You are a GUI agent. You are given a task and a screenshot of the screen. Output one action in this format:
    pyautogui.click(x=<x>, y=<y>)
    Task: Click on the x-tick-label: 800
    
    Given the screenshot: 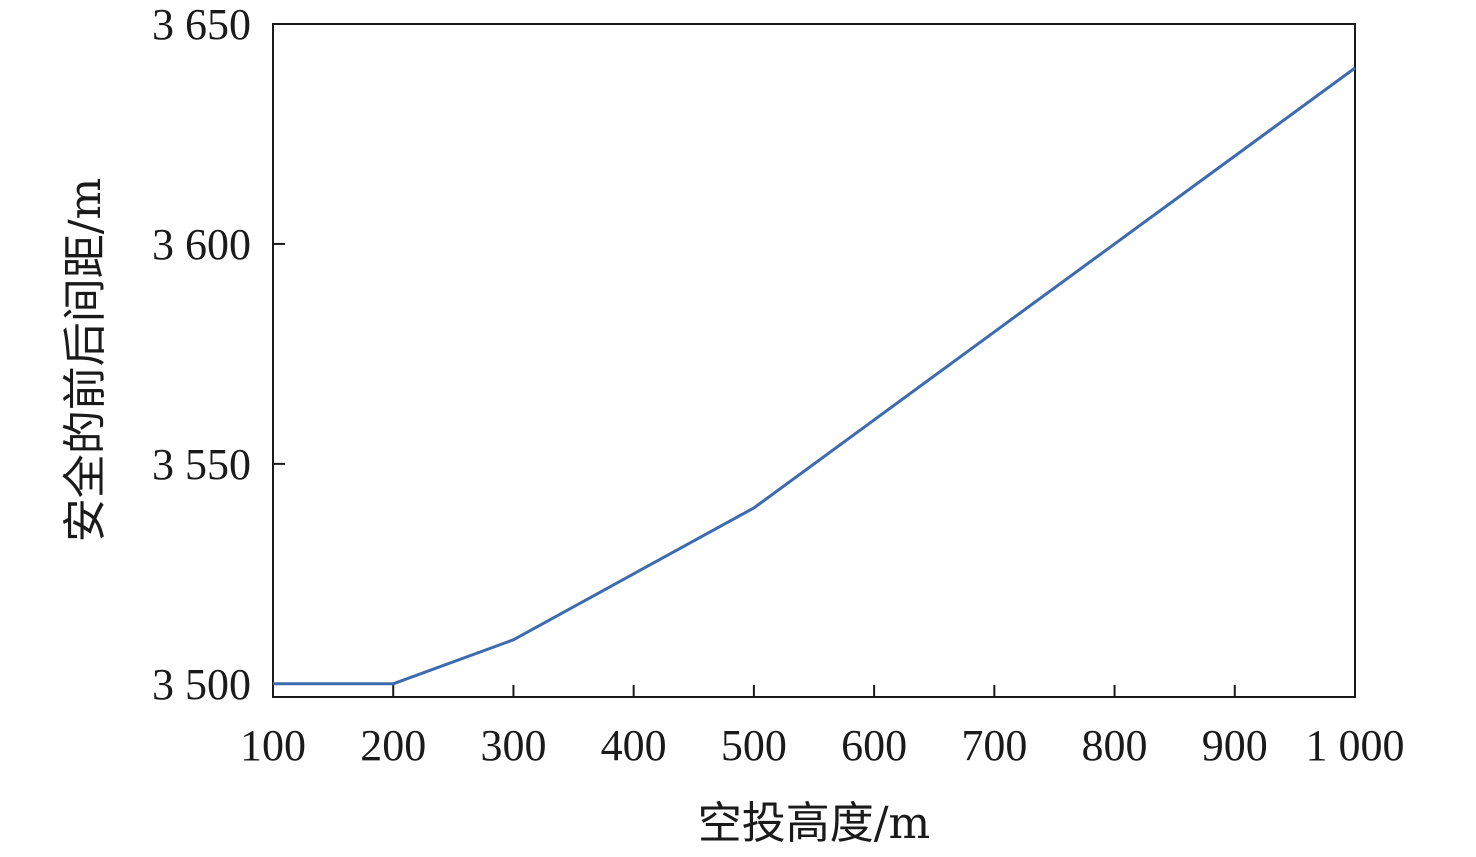 What is the action you would take?
    pyautogui.click(x=1115, y=745)
    